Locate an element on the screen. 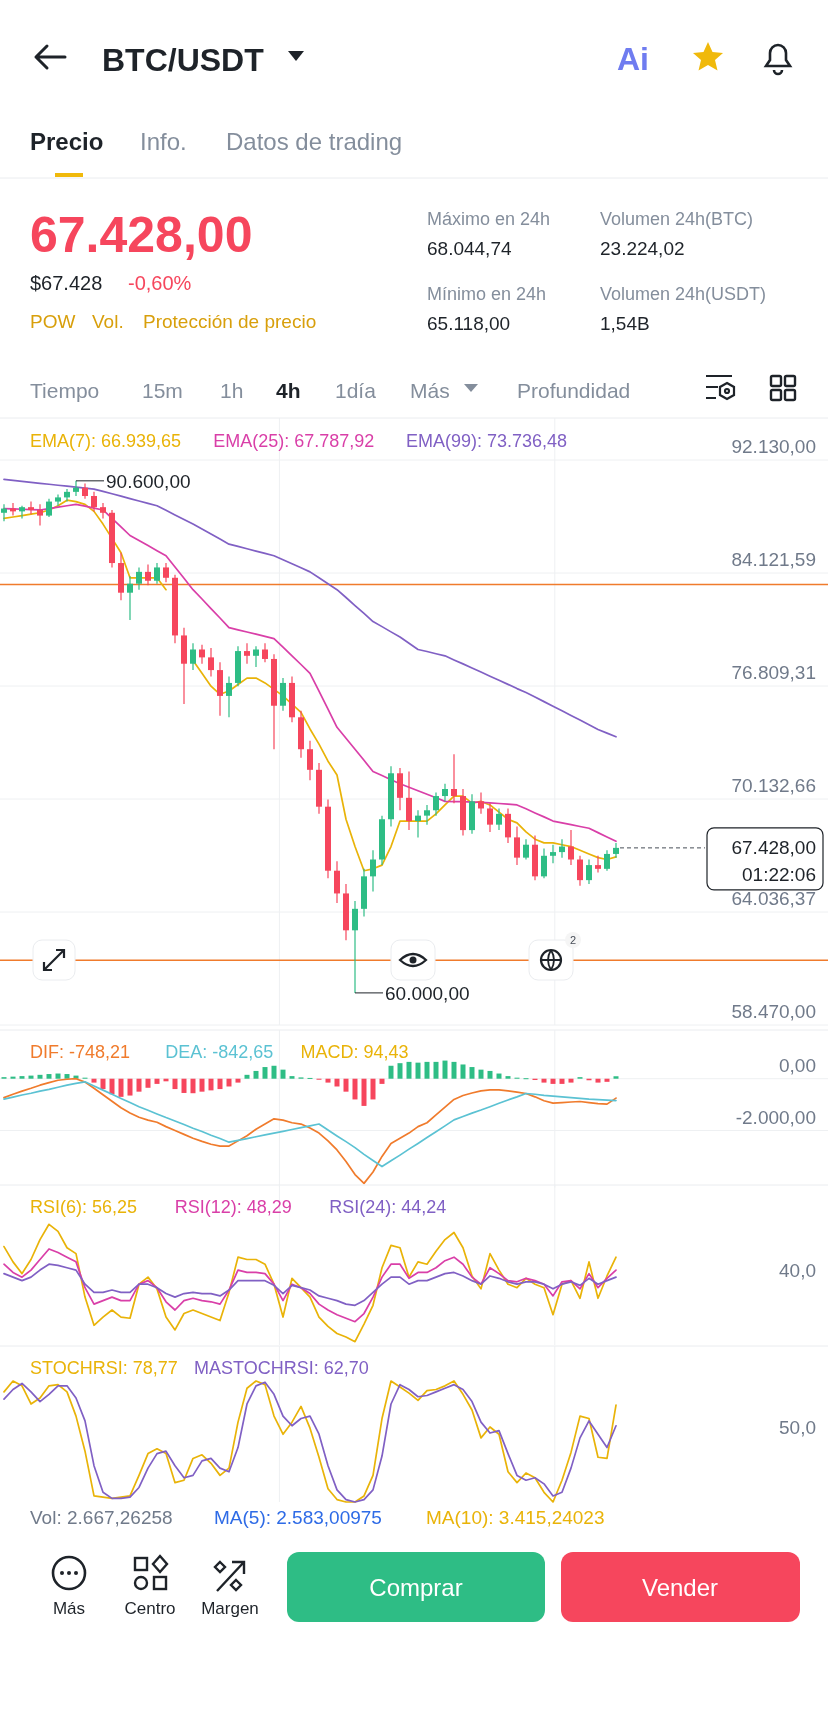 This screenshot has width=828, height=1710. y-tick-label: -2.000,00 is located at coordinates (775, 1117).